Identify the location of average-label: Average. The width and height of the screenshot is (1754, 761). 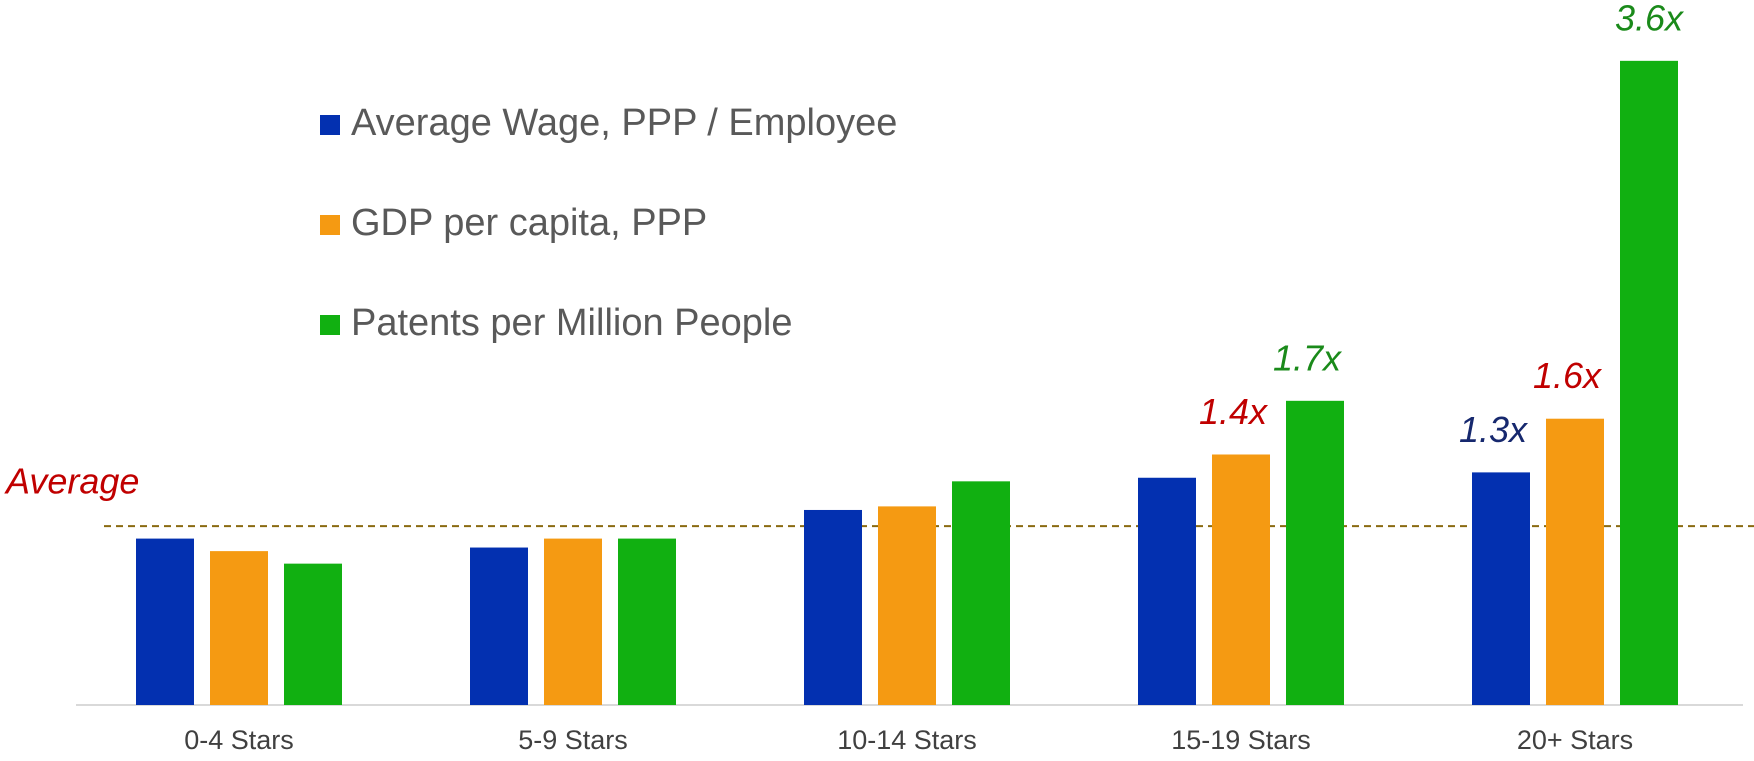
(71, 481).